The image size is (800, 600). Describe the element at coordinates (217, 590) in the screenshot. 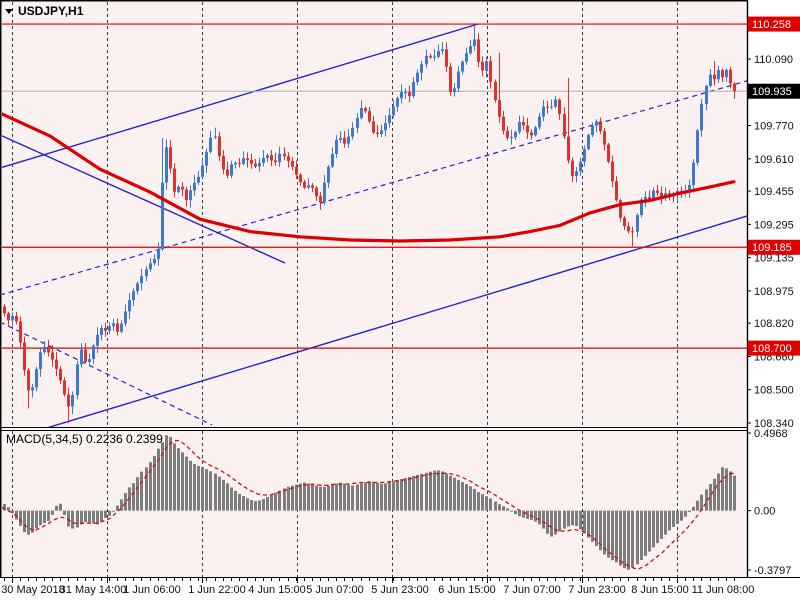

I see `time-label: 1 Jun 22:00` at that location.